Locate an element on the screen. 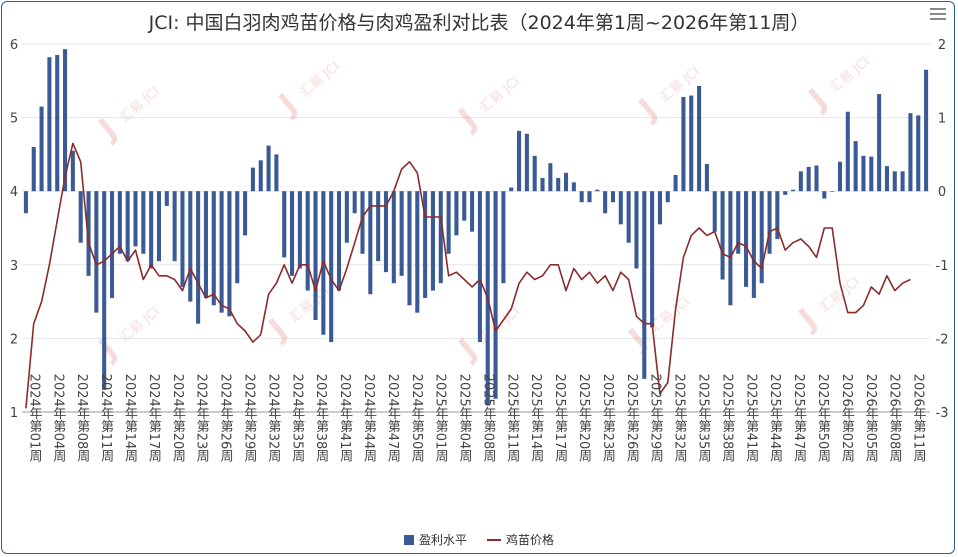 The width and height of the screenshot is (958, 557). legend-item-profit: 盈利水平 is located at coordinates (435, 539).